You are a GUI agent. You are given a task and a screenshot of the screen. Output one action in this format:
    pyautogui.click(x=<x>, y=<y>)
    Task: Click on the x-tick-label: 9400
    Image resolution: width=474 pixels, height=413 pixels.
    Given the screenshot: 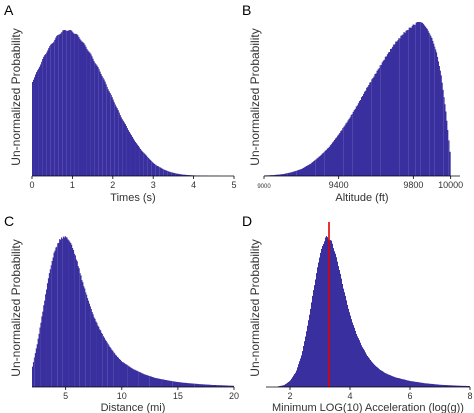 What is the action you would take?
    pyautogui.click(x=339, y=185)
    